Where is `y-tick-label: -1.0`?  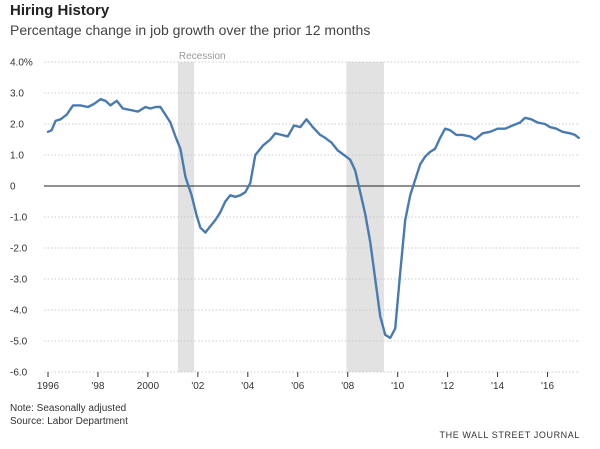 y-tick-label: -1.0 is located at coordinates (19, 218).